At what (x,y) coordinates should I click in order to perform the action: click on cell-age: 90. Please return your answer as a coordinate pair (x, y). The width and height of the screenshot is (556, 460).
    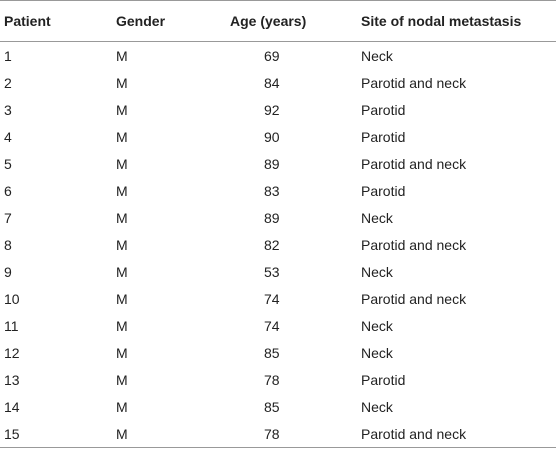
    Looking at the image, I should click on (272, 136).